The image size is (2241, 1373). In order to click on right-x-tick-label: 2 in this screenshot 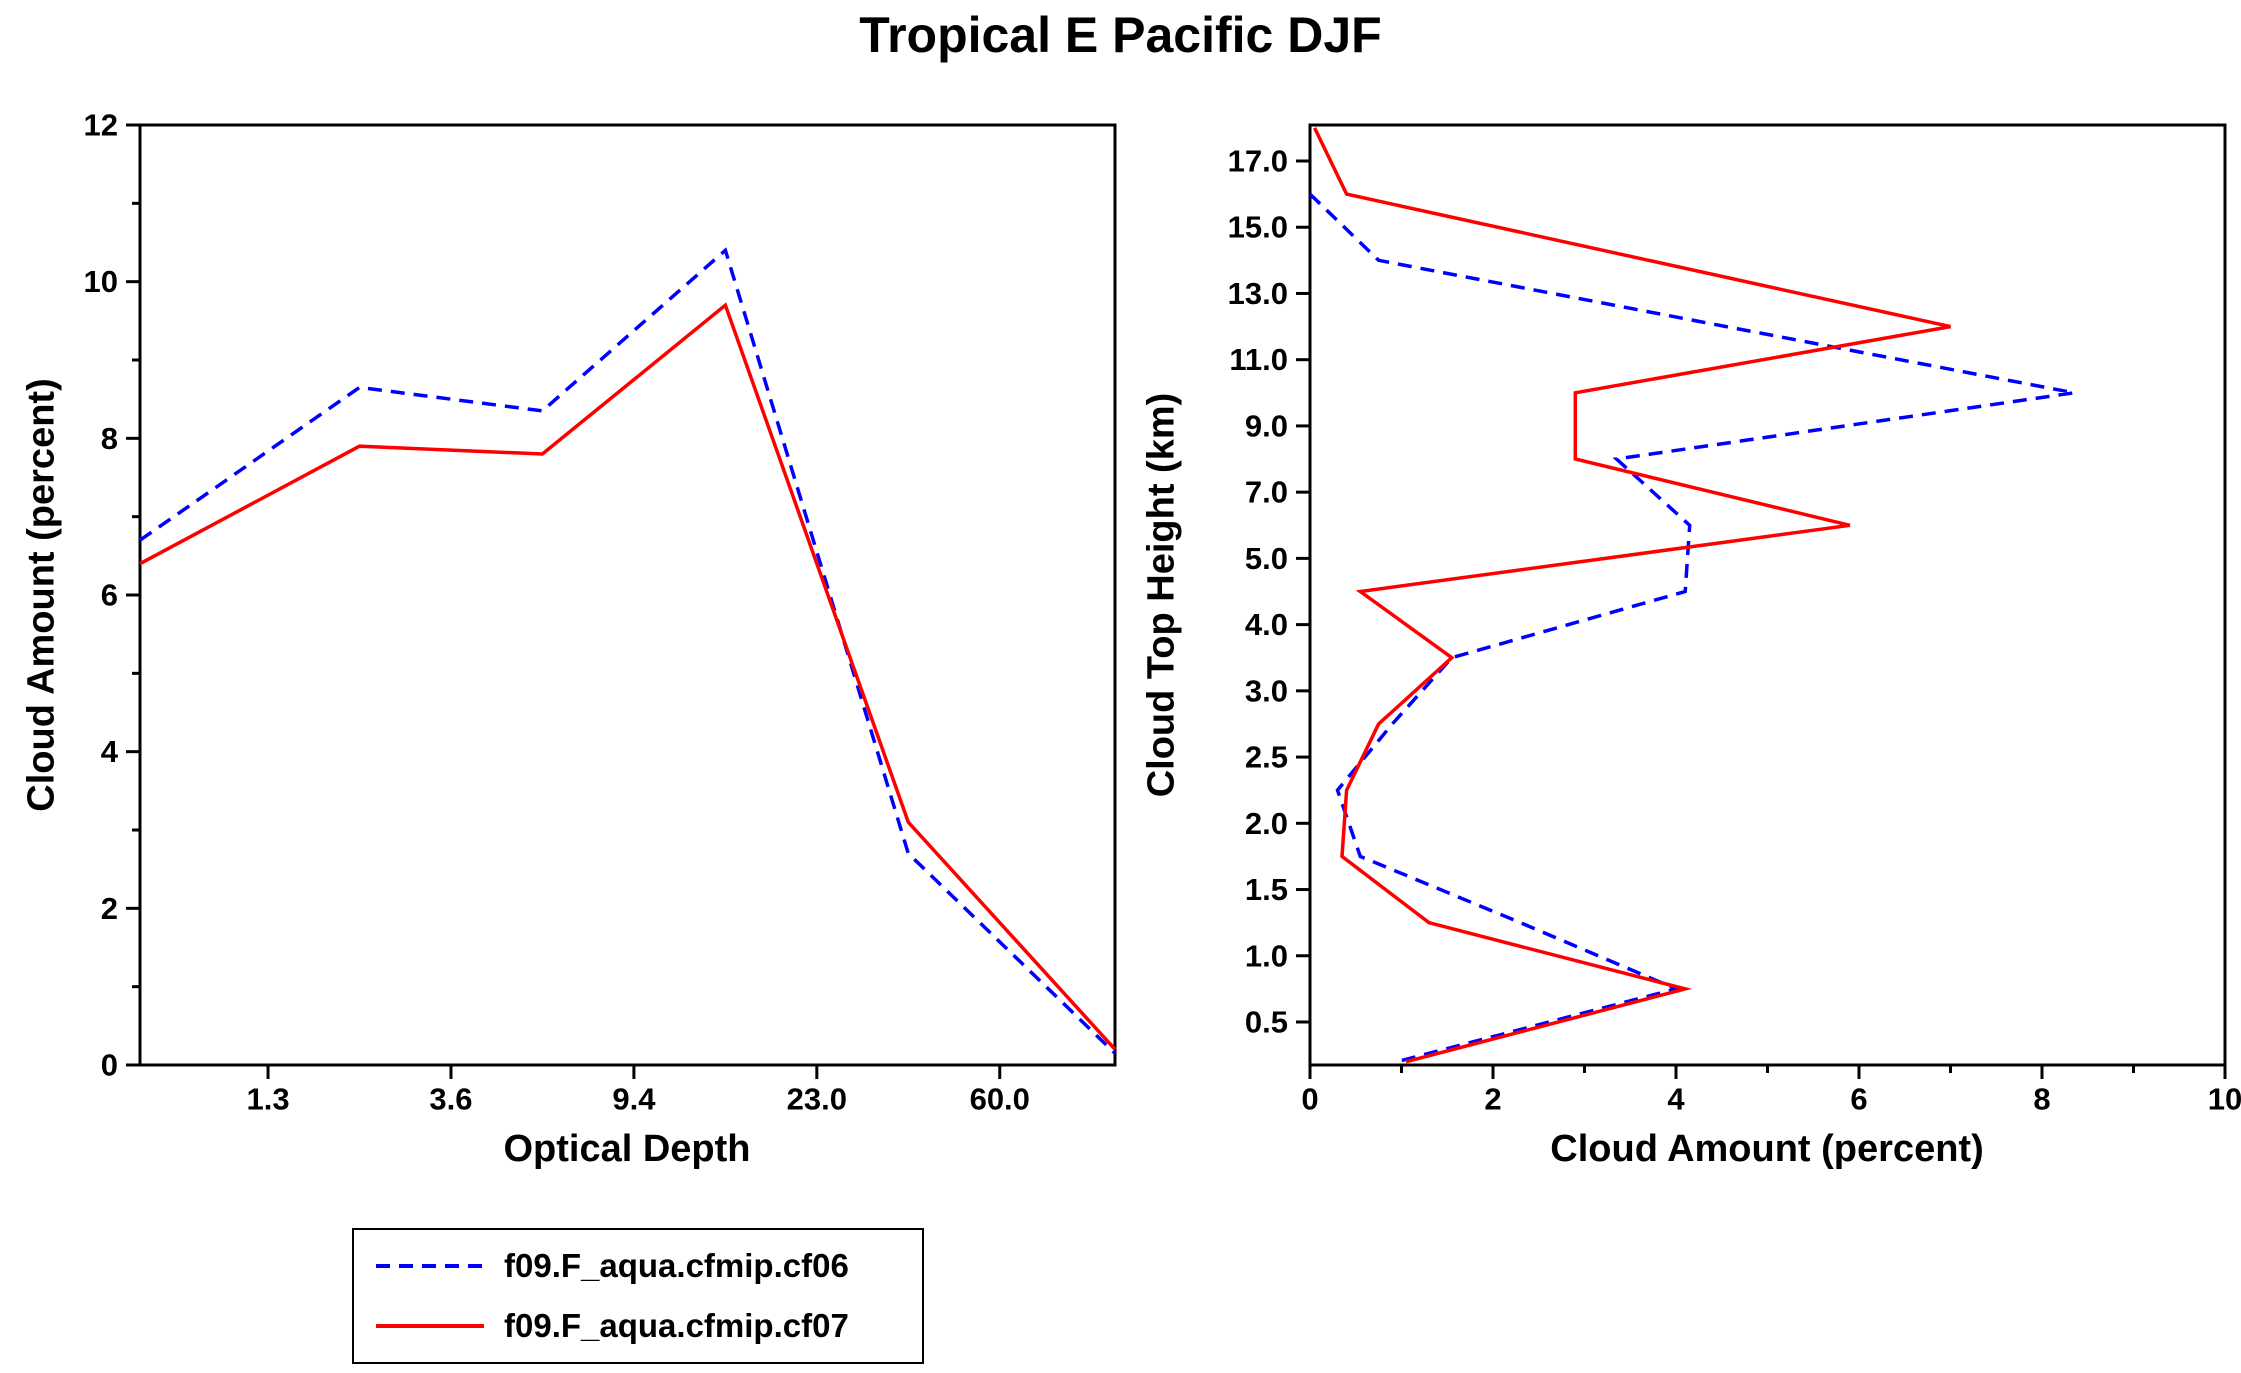, I will do `click(1492, 1098)`.